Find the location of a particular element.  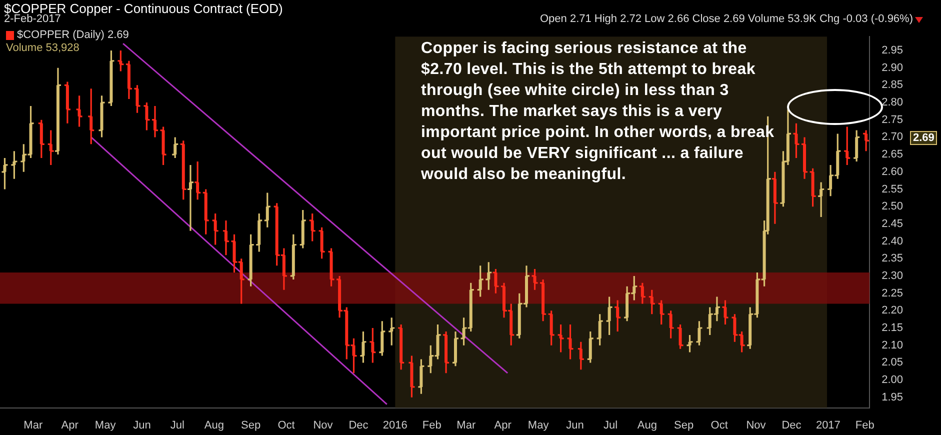

y-tick-label: 2.55 is located at coordinates (893, 189).